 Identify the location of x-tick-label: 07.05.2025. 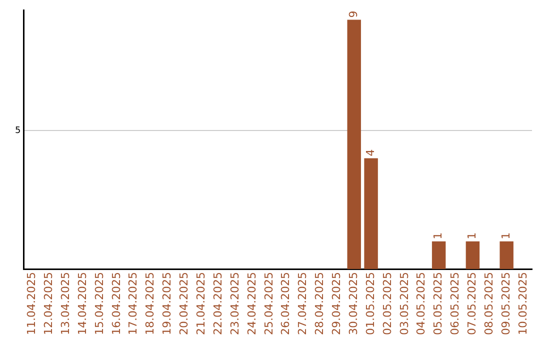
(472, 304).